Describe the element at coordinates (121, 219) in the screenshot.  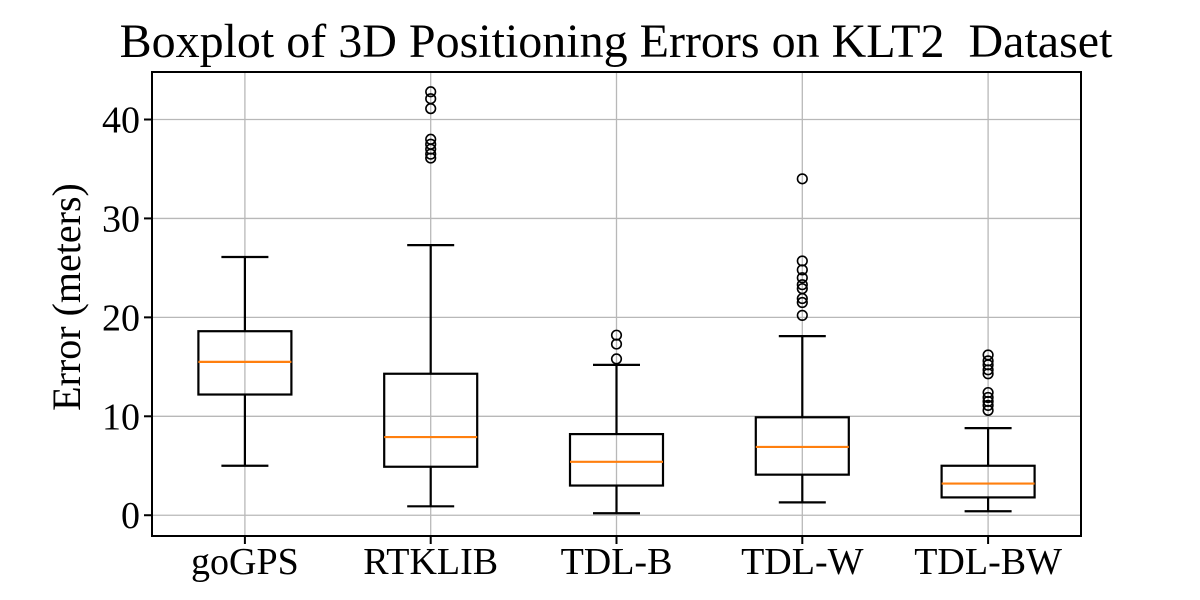
I see `y-tick-label: 30` at that location.